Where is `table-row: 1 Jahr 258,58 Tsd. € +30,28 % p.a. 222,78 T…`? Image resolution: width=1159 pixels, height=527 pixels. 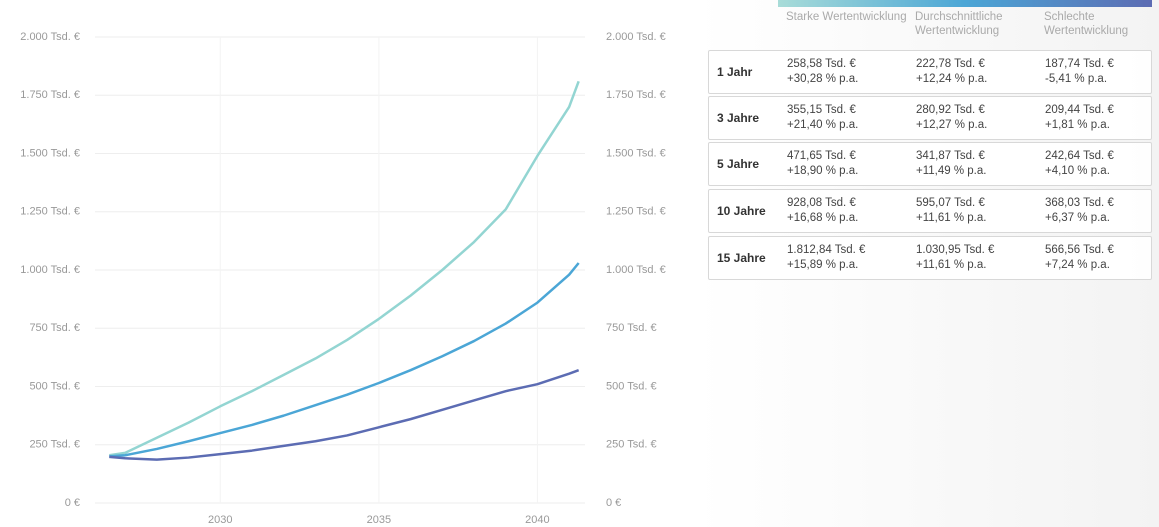
table-row: 1 Jahr 258,58 Tsd. € +30,28 % p.a. 222,78 T… is located at coordinates (930, 72).